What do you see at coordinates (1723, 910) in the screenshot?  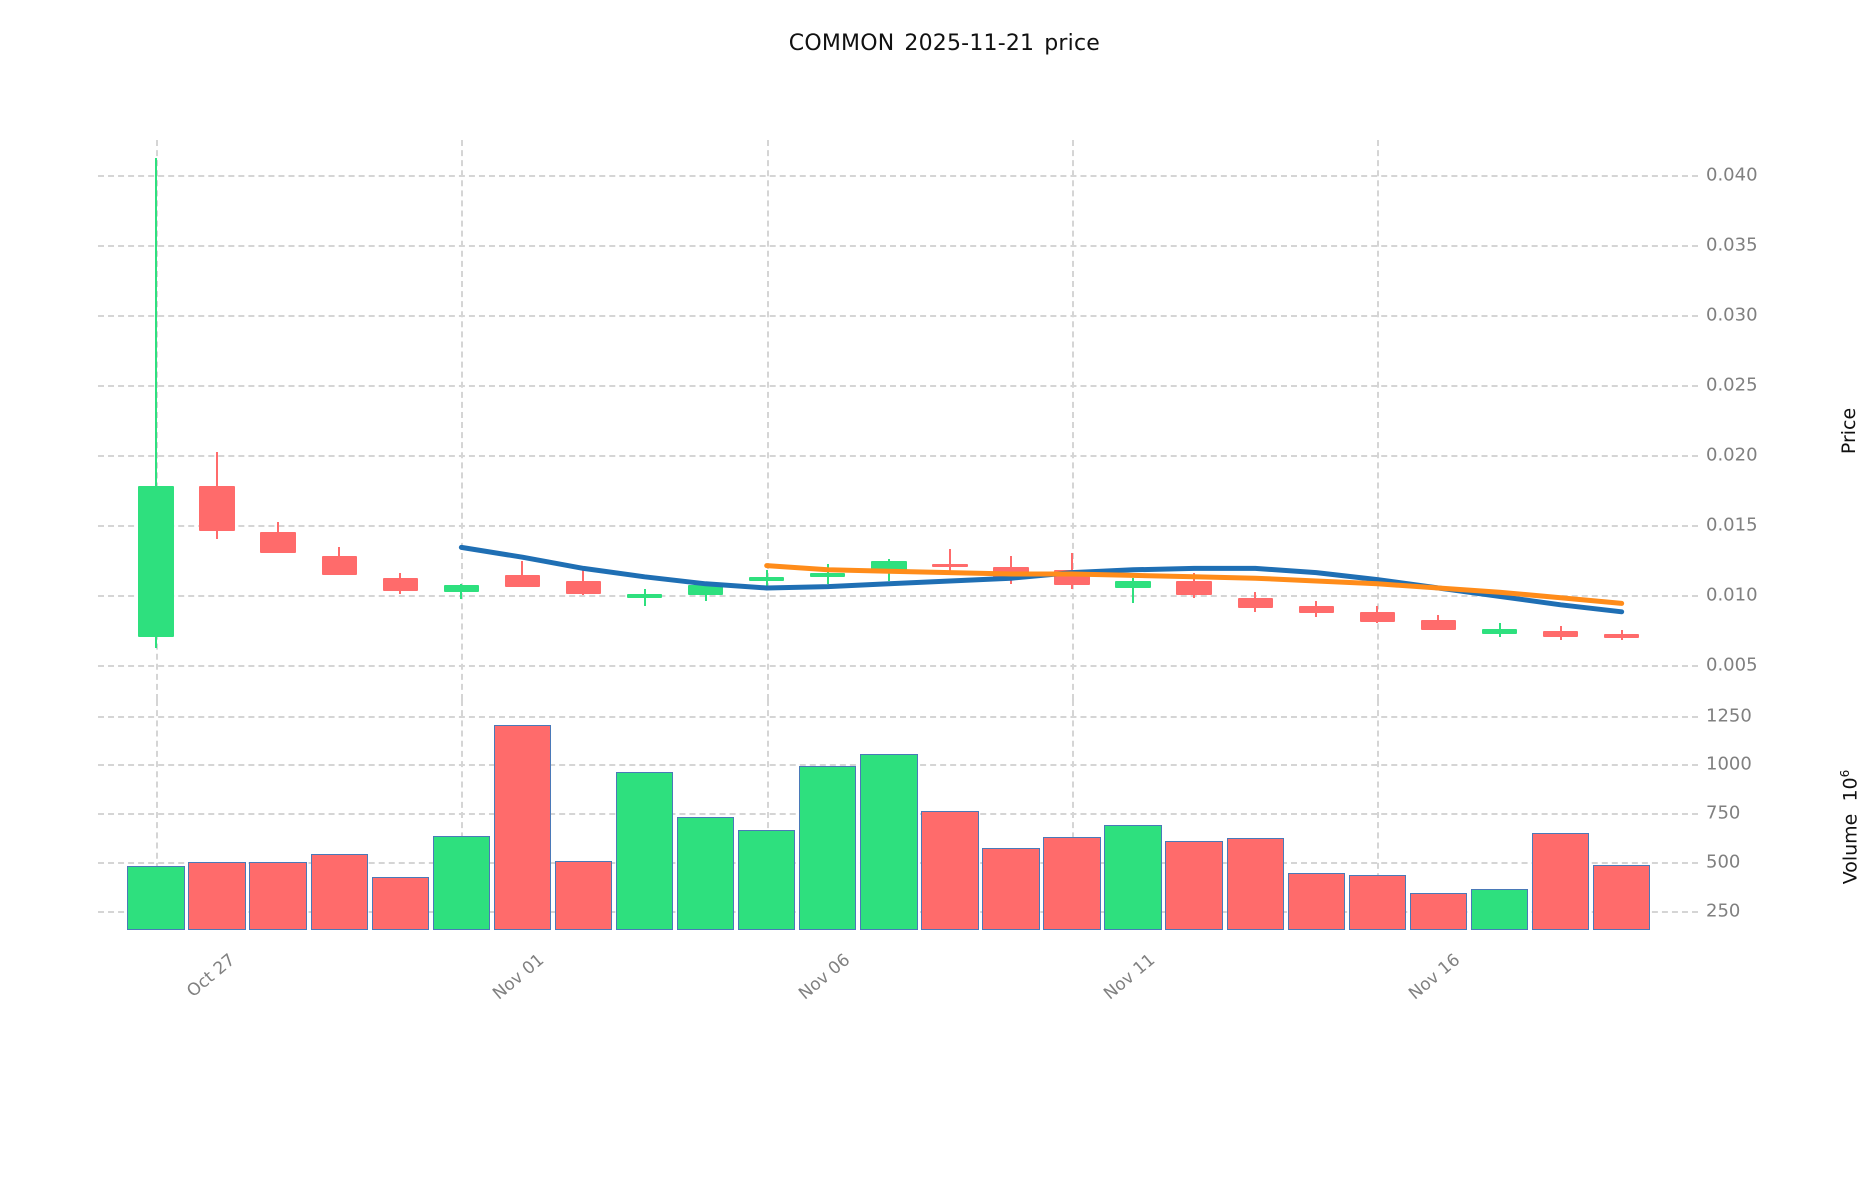 I see `volume-axis-tick: 250` at bounding box center [1723, 910].